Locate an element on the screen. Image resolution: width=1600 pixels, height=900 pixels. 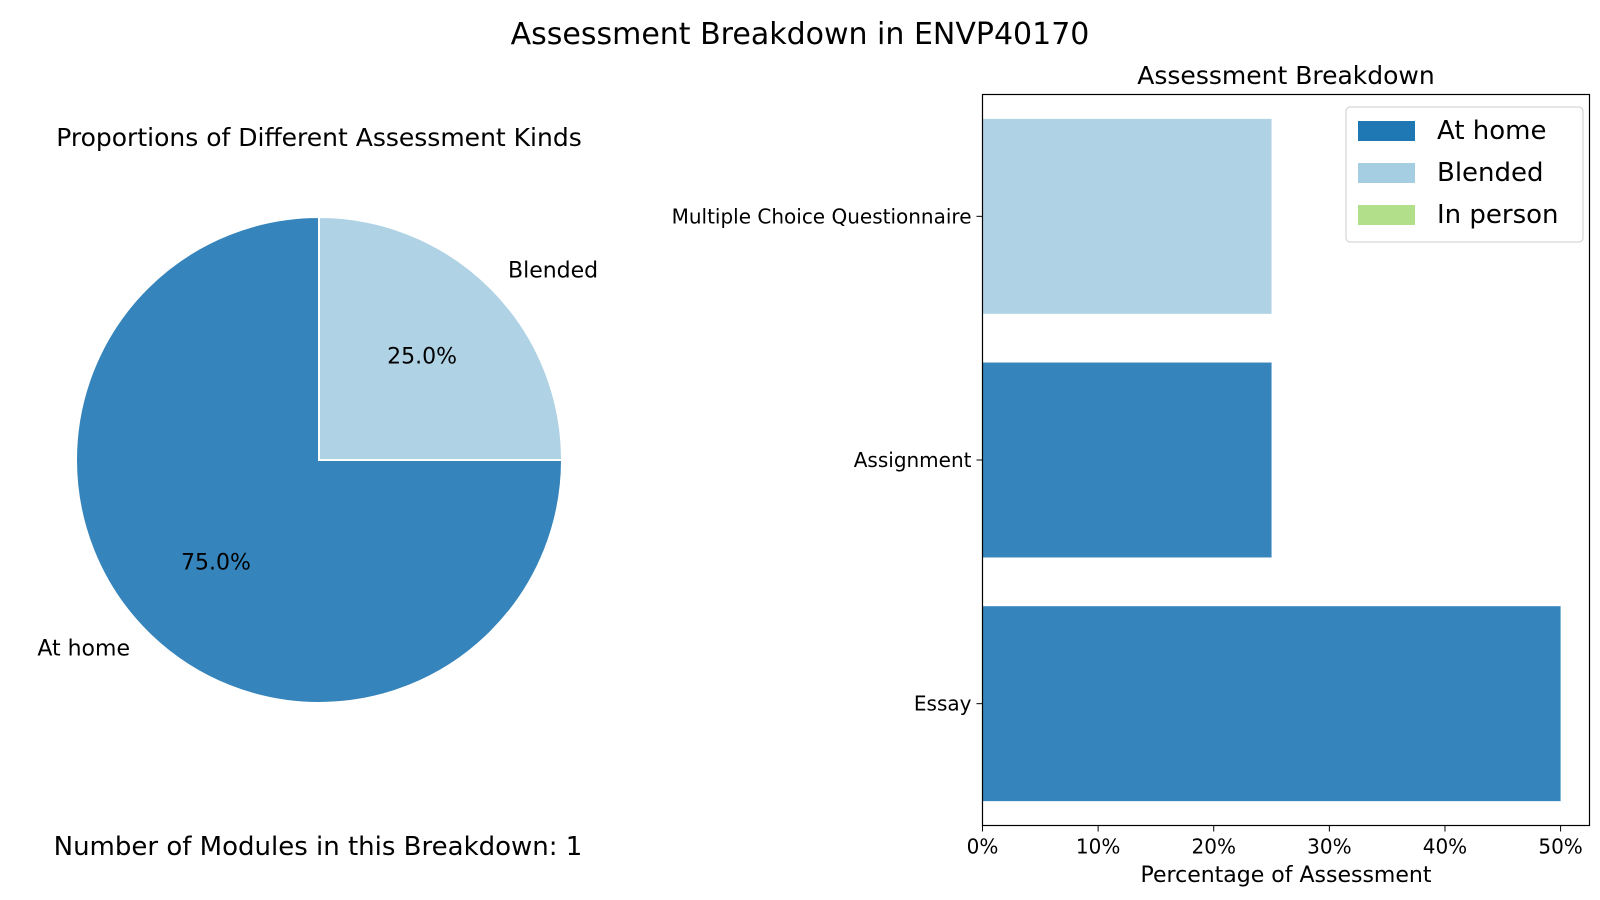
legend: At home Blended In person is located at coordinates (1464, 174).